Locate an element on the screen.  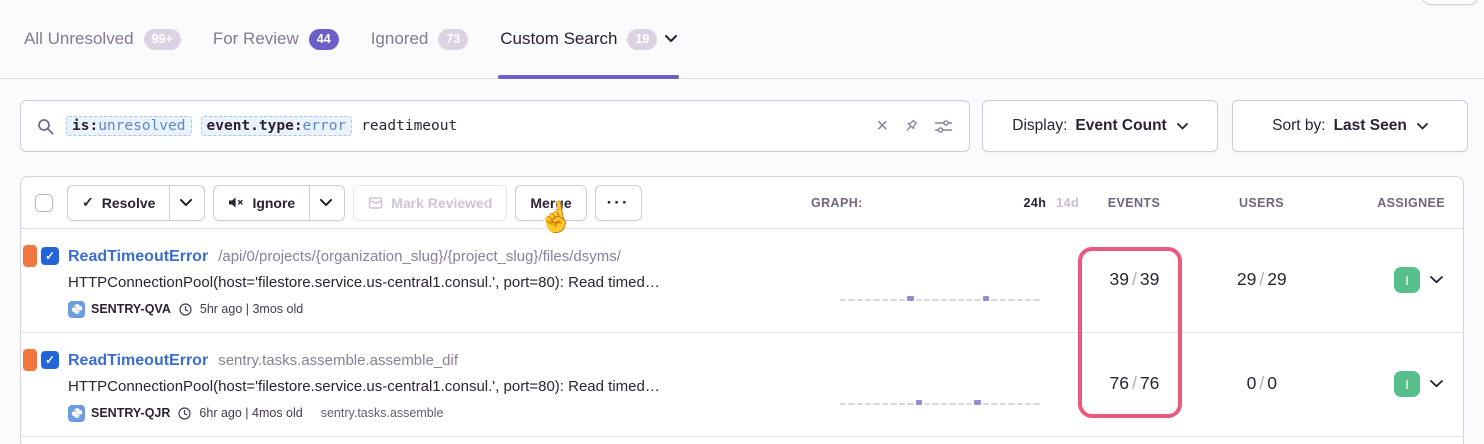
mute-icon is located at coordinates (236, 202).